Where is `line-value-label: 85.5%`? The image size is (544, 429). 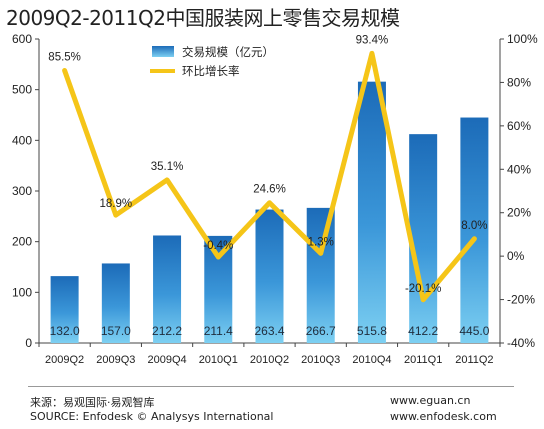 line-value-label: 85.5% is located at coordinates (64, 57).